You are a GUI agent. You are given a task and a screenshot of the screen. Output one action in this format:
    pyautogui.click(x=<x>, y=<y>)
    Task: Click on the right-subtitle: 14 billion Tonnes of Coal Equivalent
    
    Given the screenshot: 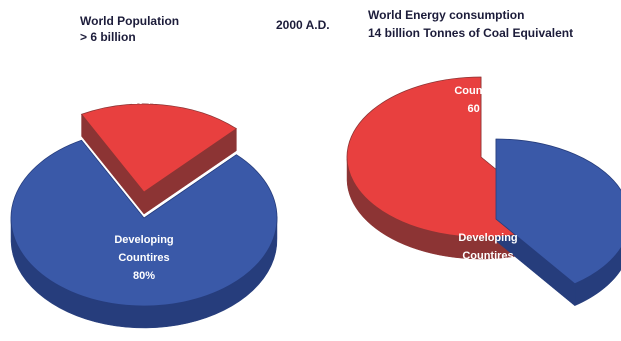 What is the action you would take?
    pyautogui.click(x=471, y=33)
    